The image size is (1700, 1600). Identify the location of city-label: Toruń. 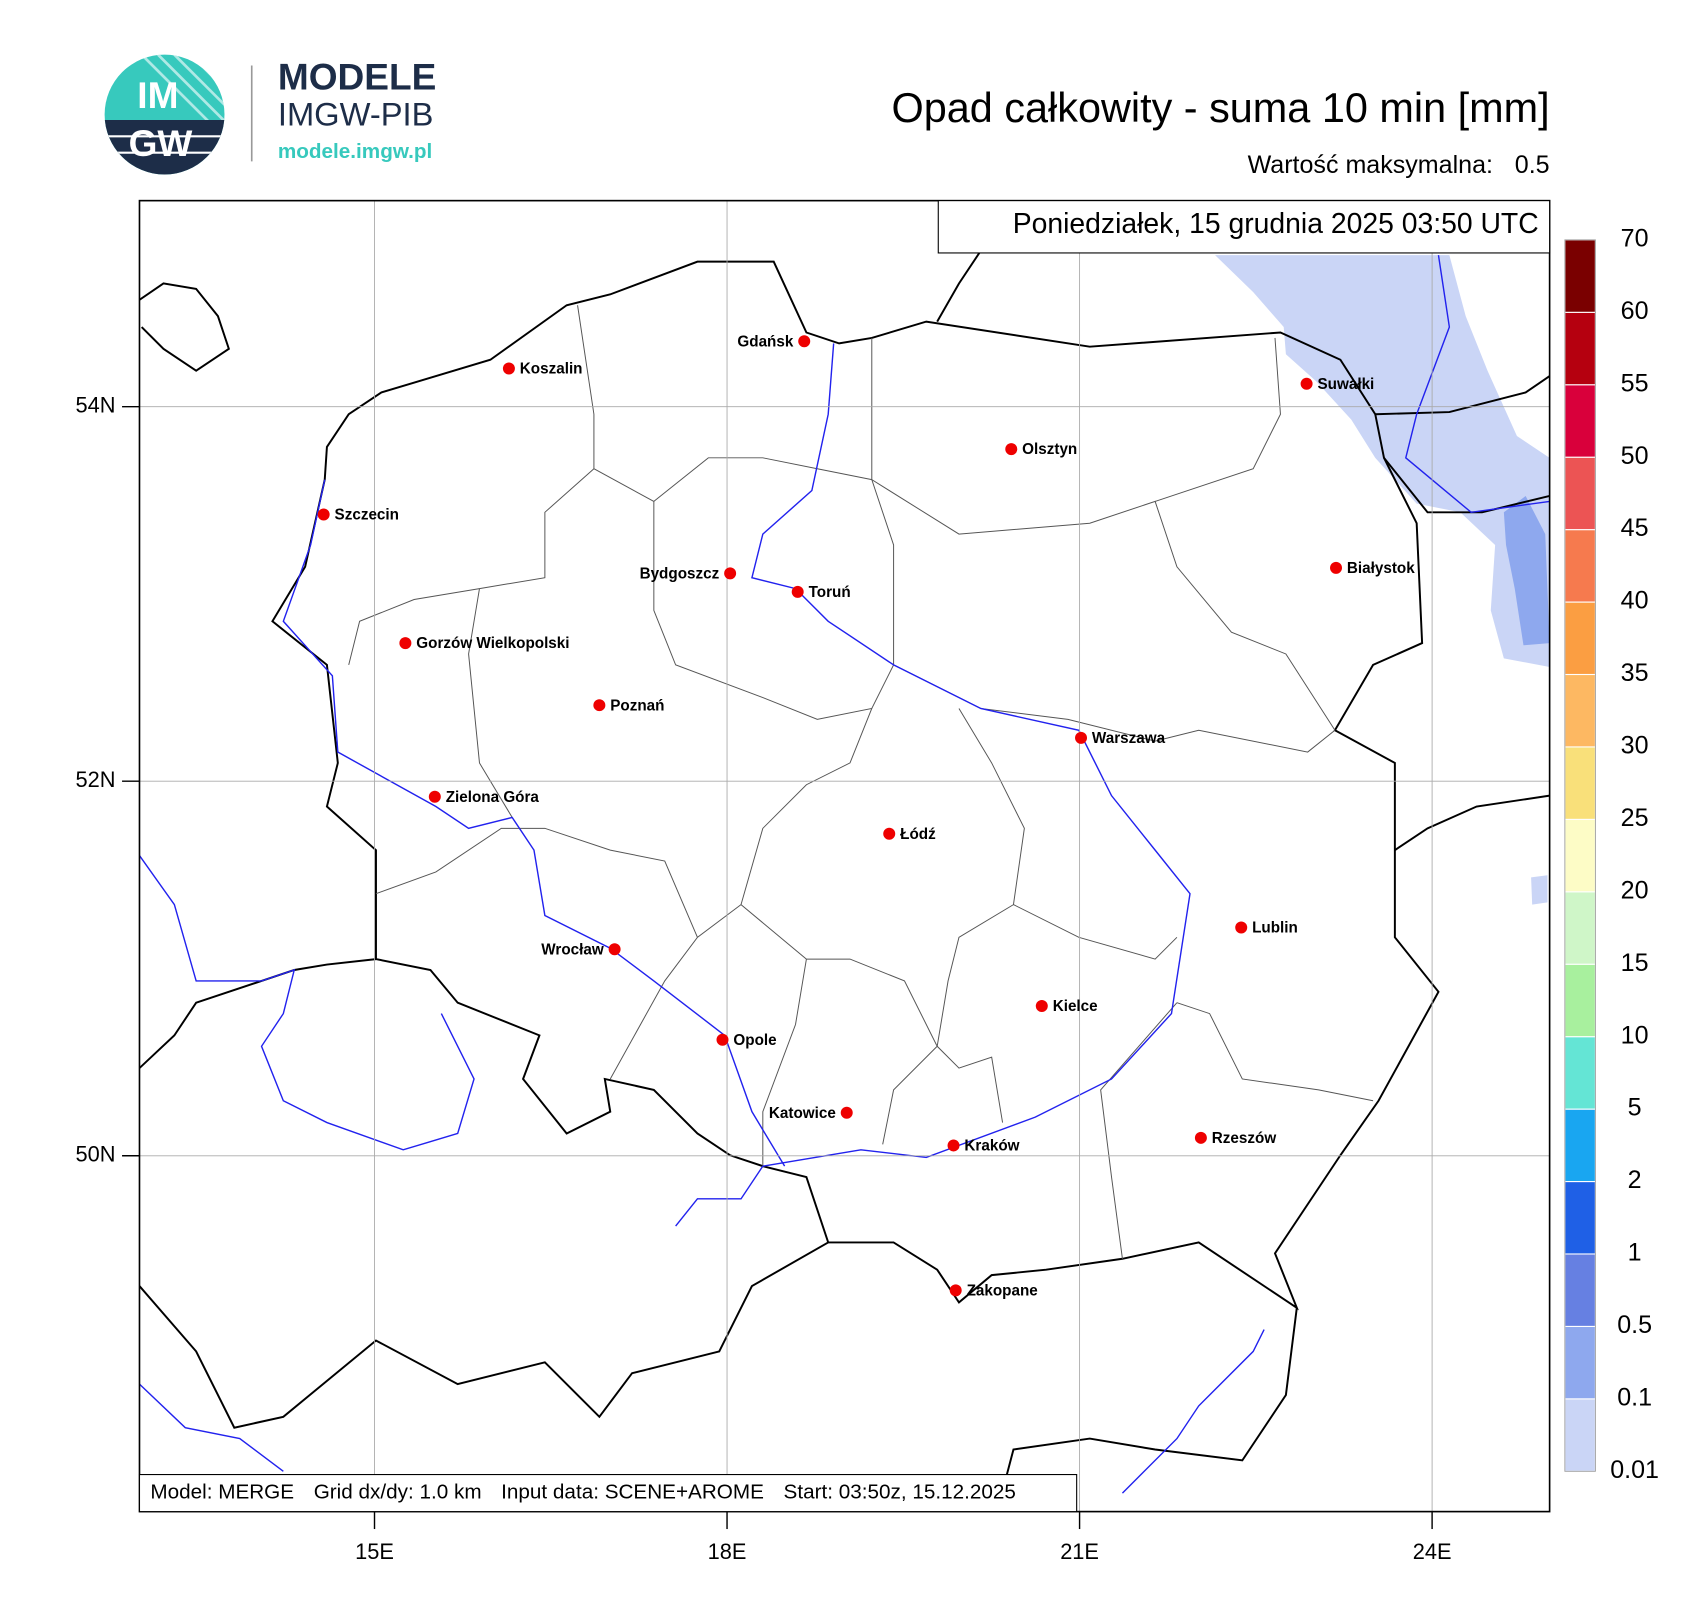
(830, 592).